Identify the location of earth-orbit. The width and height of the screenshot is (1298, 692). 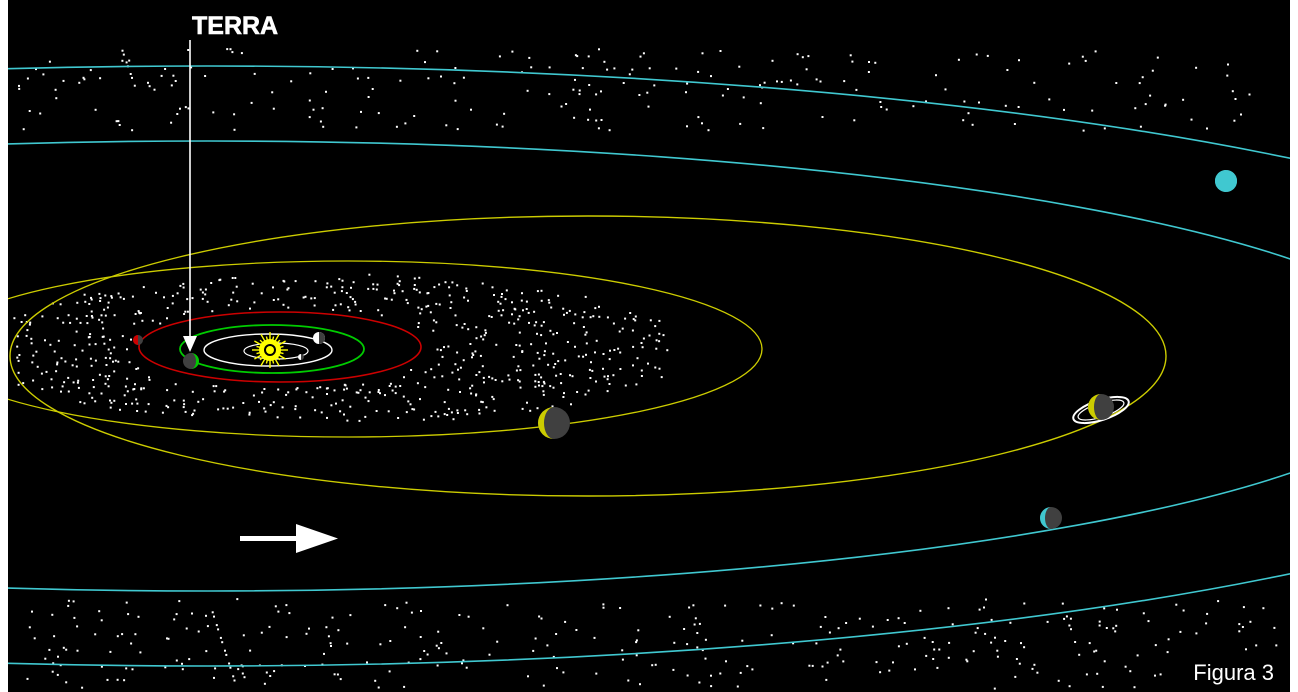
(272, 349).